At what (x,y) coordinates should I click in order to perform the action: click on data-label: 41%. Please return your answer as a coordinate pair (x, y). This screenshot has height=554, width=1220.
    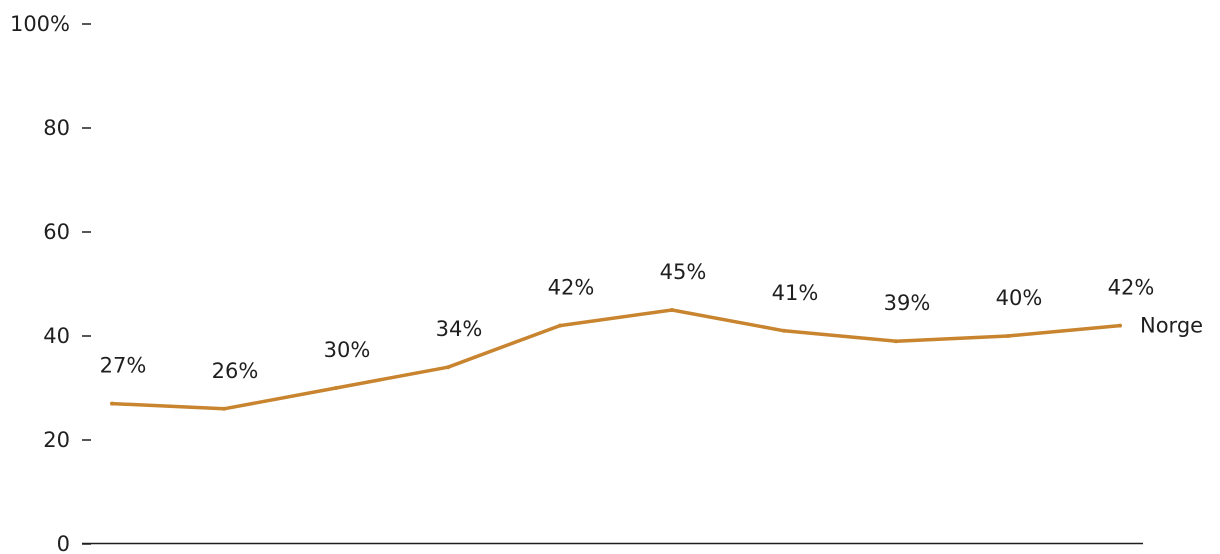
    Looking at the image, I should click on (795, 293).